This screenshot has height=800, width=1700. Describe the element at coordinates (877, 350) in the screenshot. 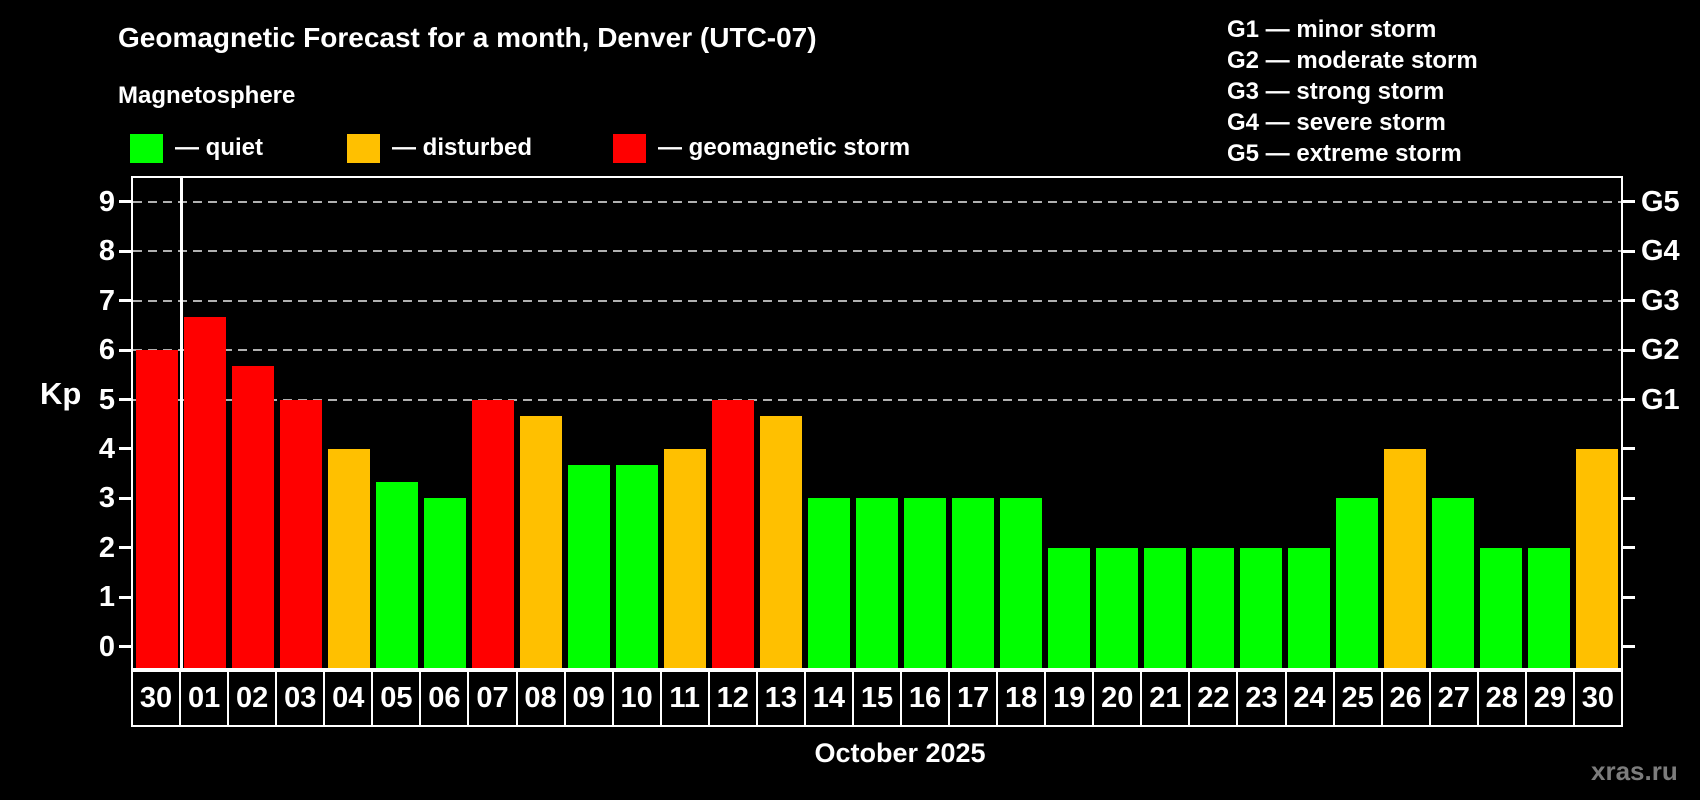

I see `gridline-kp6` at that location.